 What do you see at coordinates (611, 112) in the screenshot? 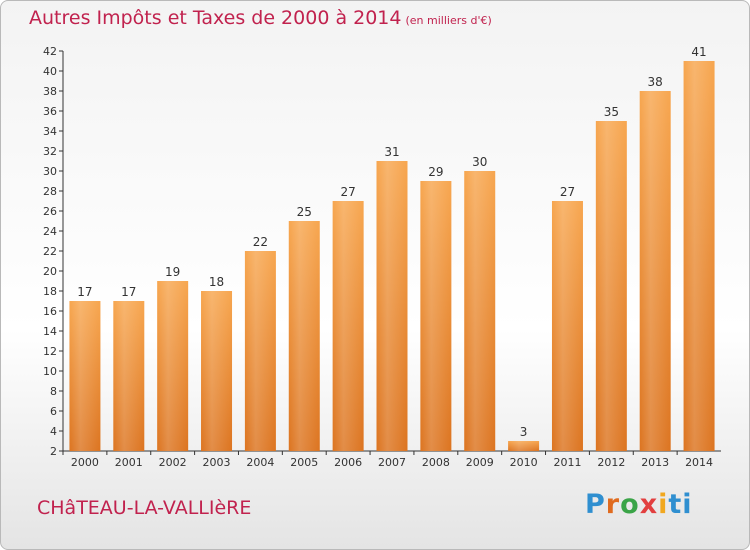
I see `bar-value-label: 35` at bounding box center [611, 112].